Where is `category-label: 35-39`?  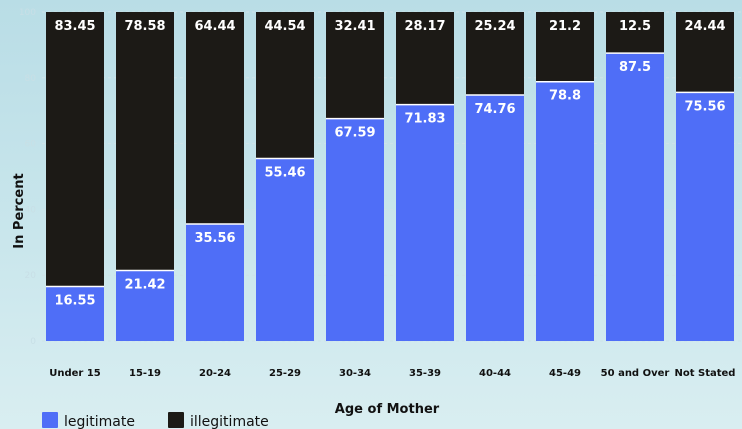 category-label: 35-39 is located at coordinates (425, 373).